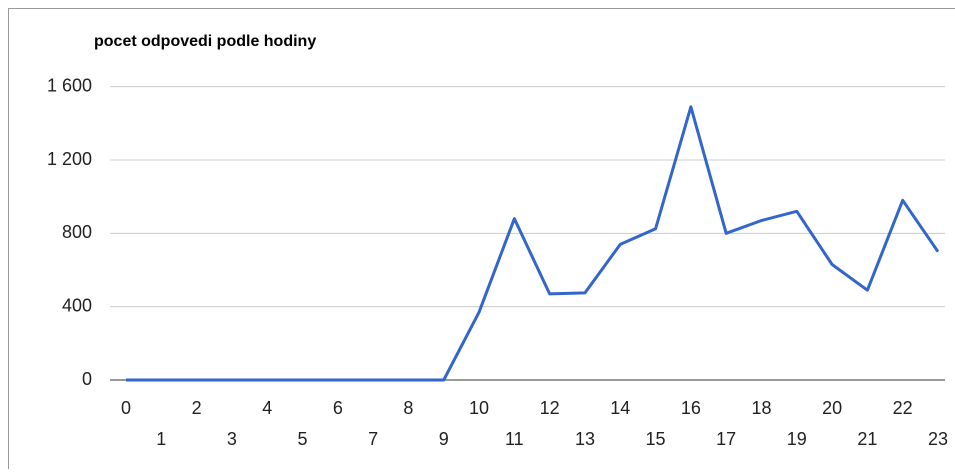 Image resolution: width=955 pixels, height=474 pixels. Describe the element at coordinates (87, 379) in the screenshot. I see `y-tick-label: 0` at that location.